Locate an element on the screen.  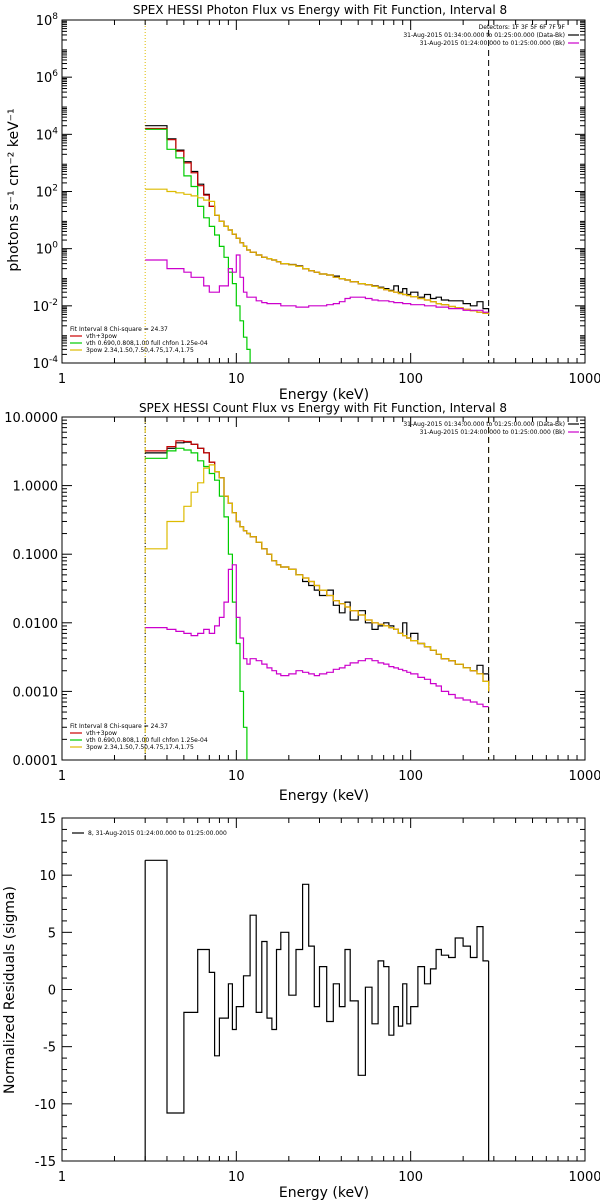
y-tick-label: 15 is located at coordinates (47, 819).